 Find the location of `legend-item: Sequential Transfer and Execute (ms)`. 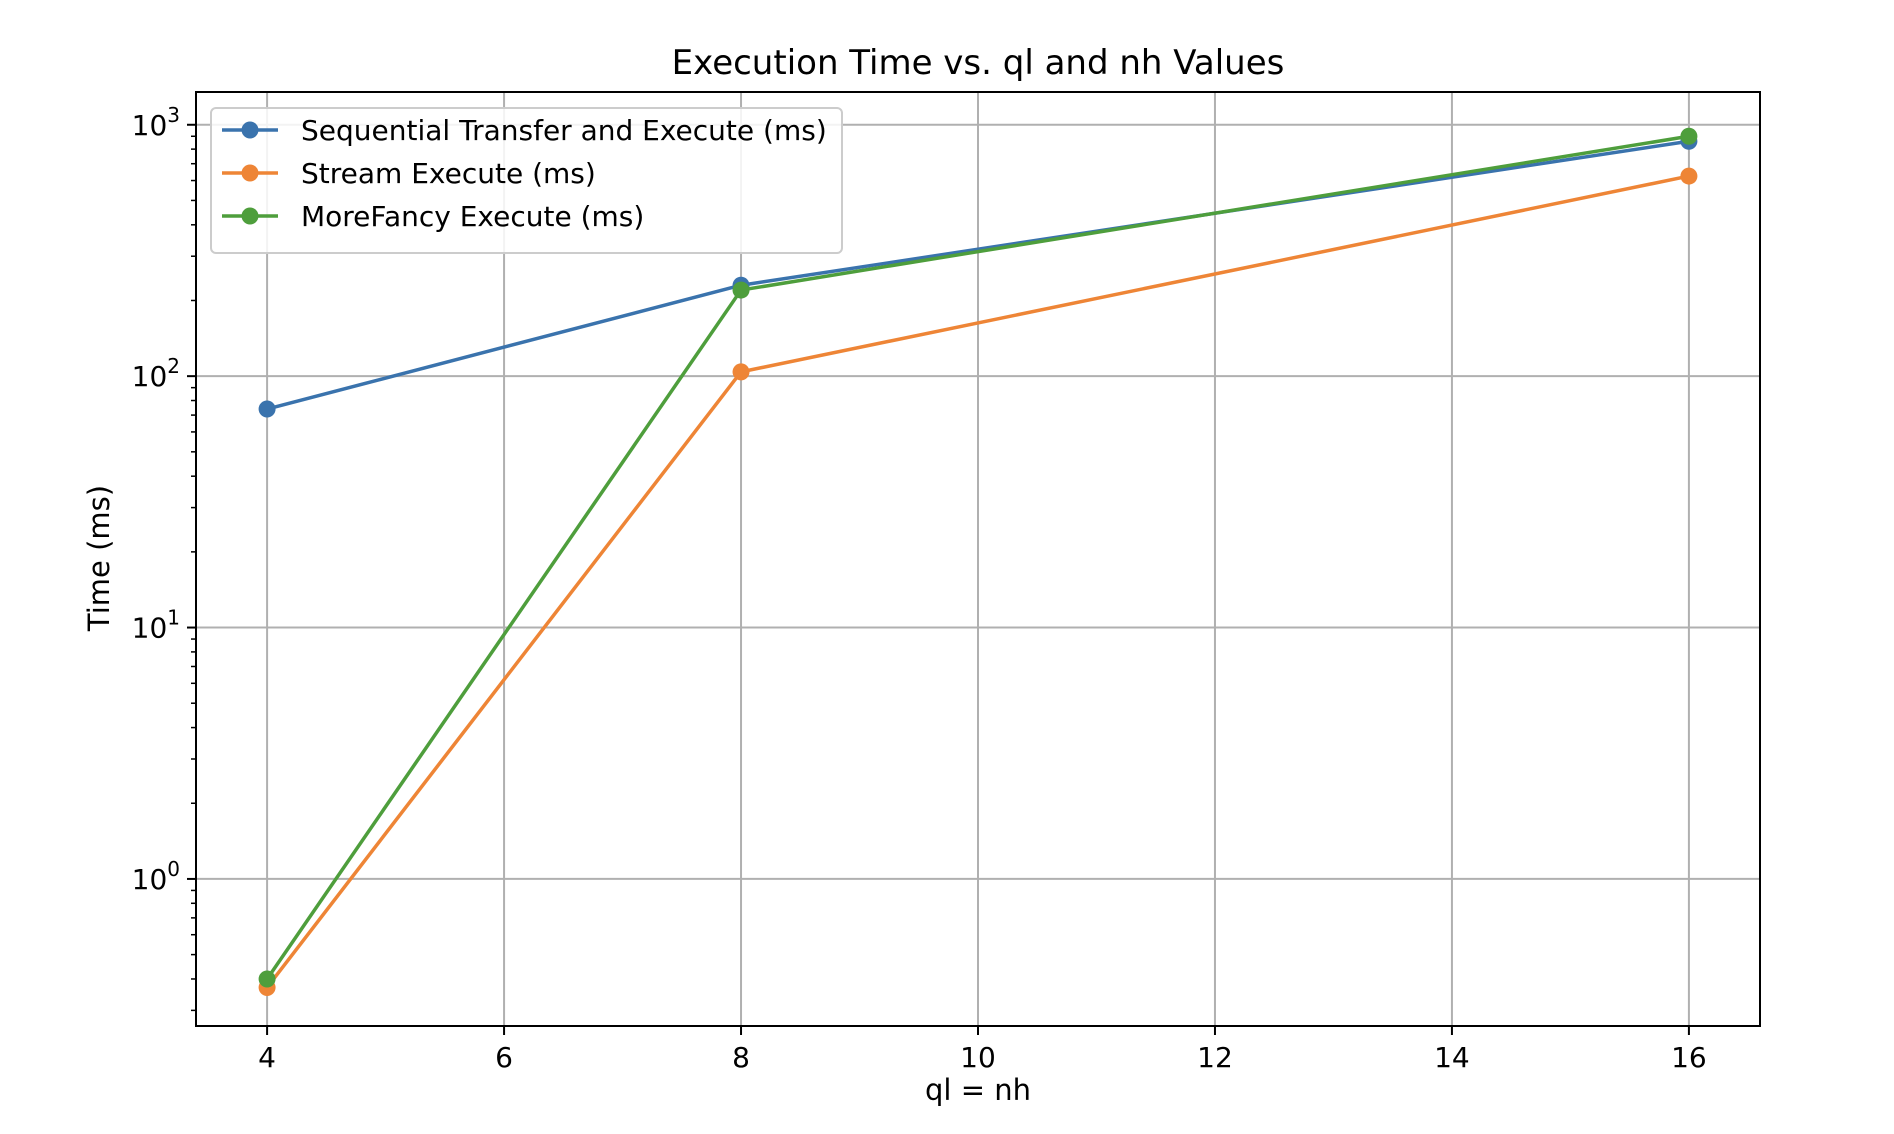

legend-item: Sequential Transfer and Execute (ms) is located at coordinates (524, 130).